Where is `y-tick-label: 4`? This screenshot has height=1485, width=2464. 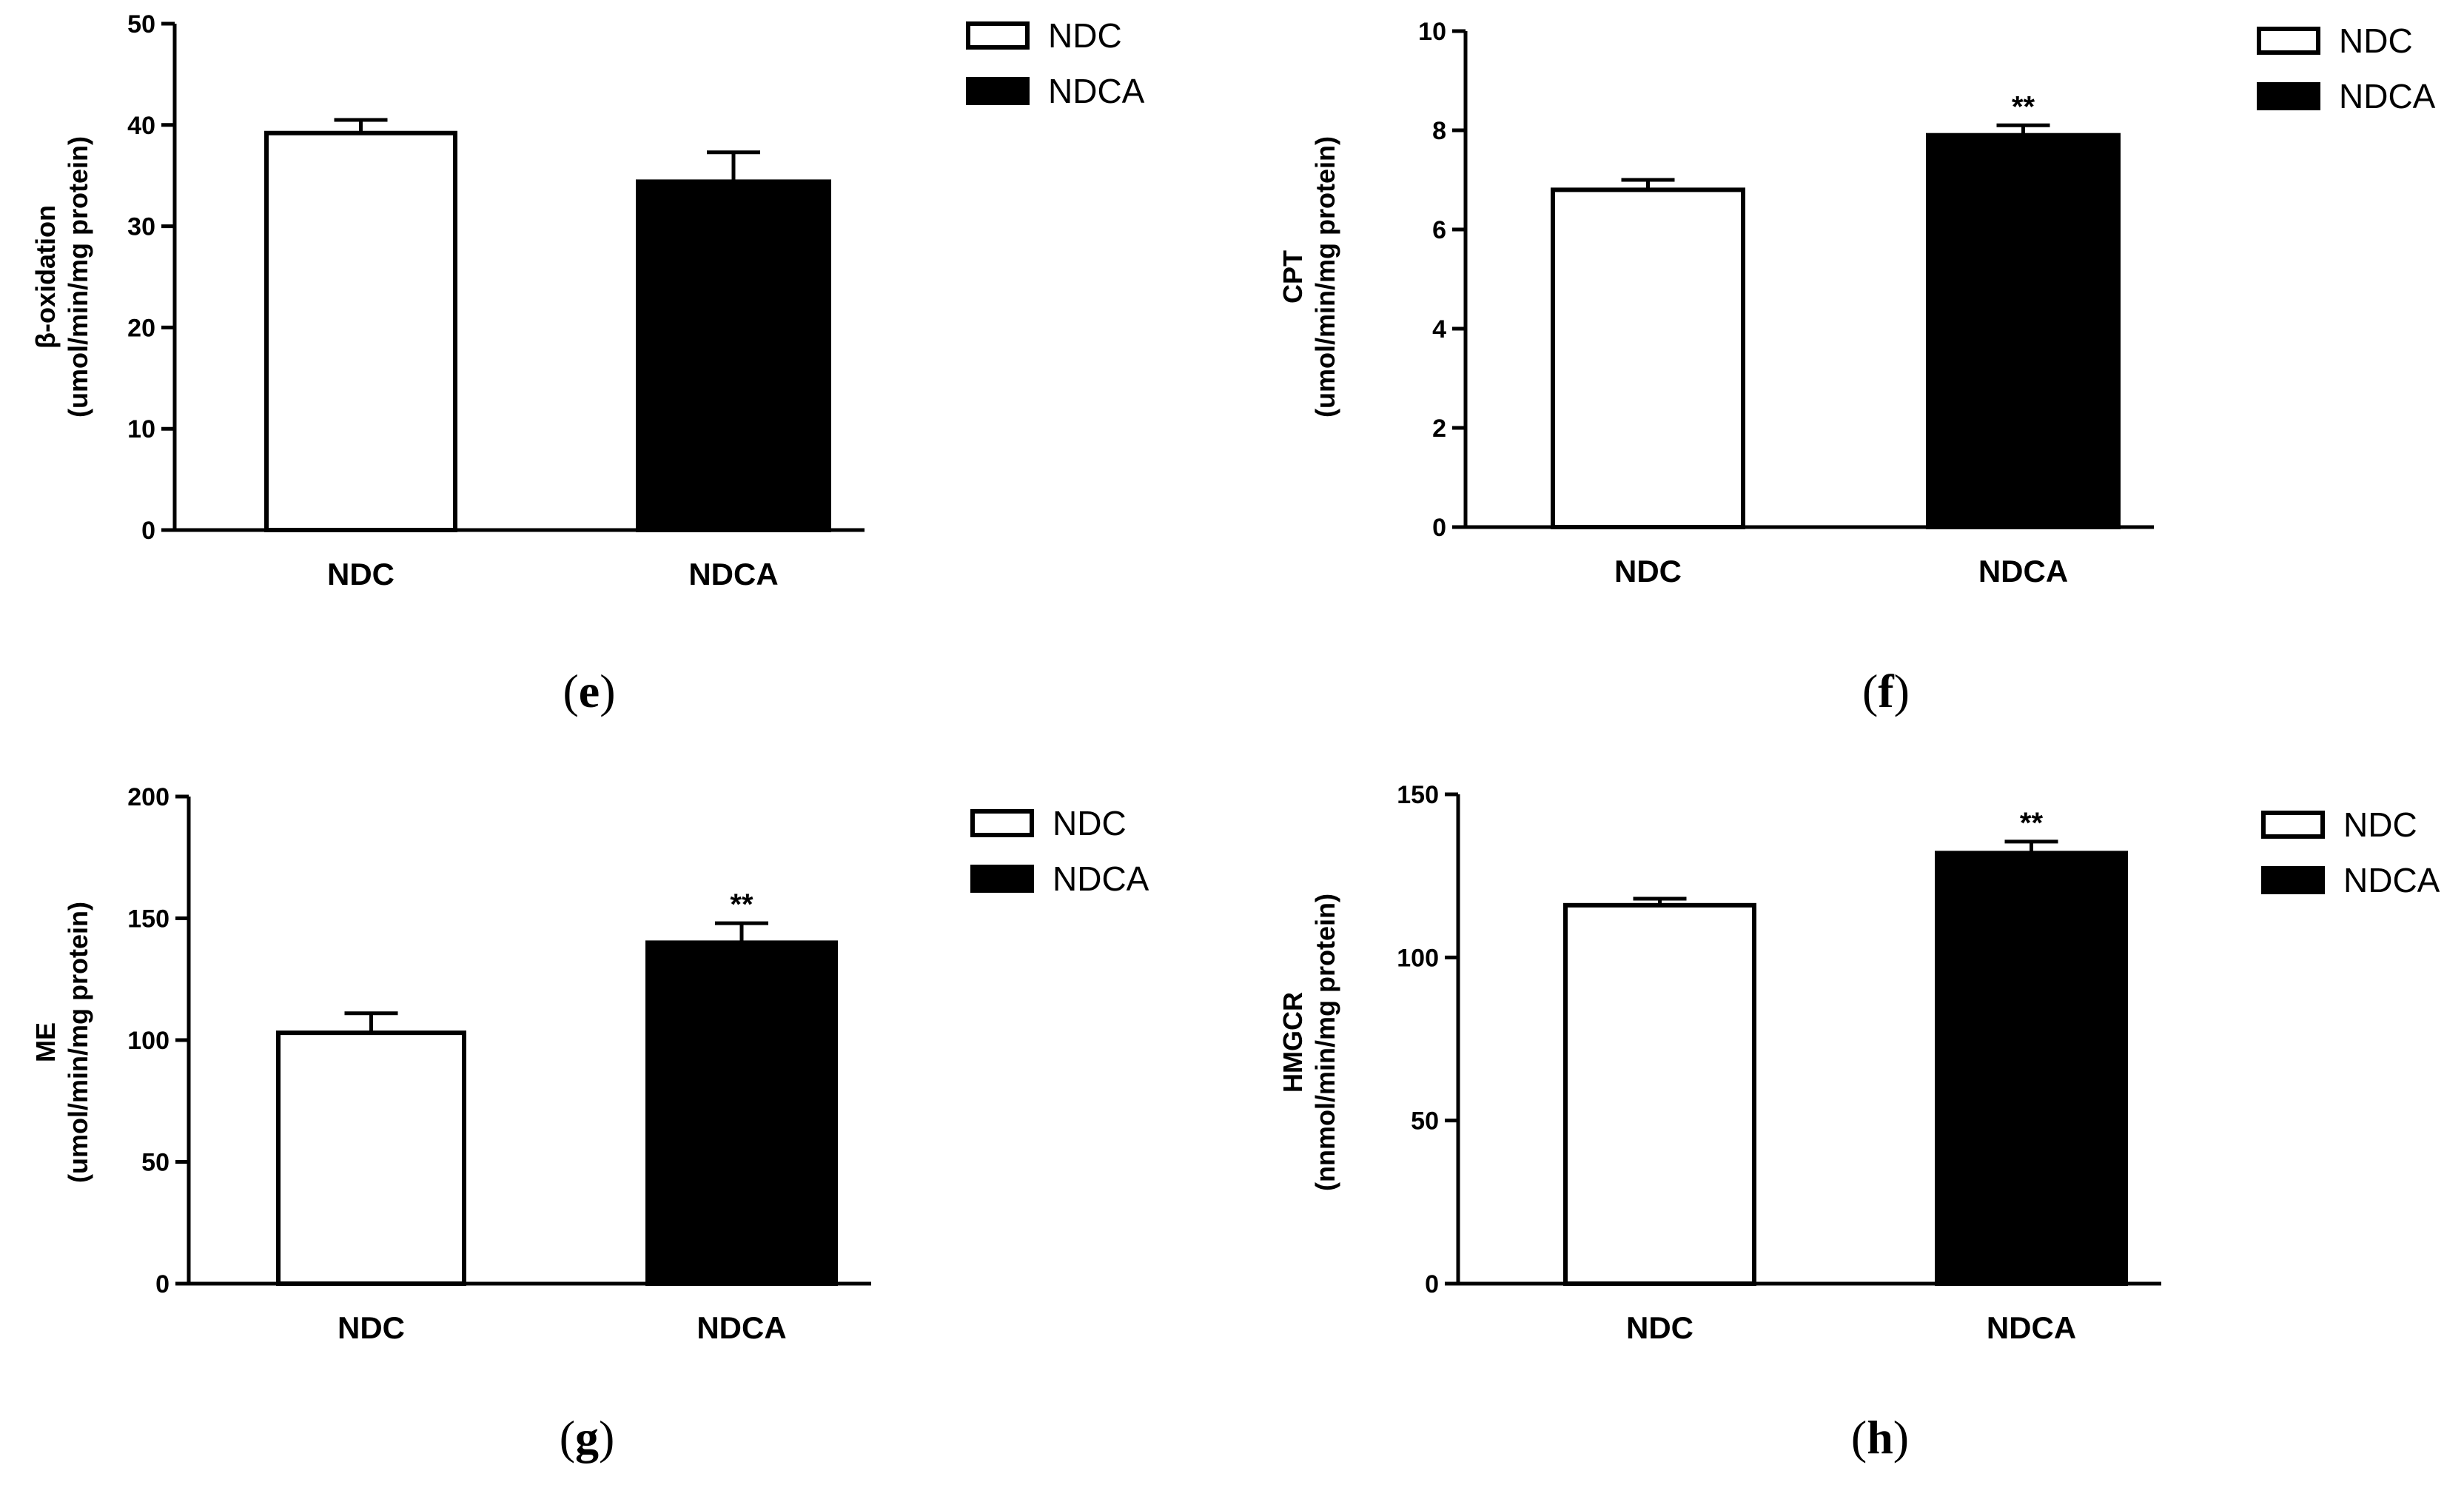
y-tick-label: 4 is located at coordinates (1439, 329).